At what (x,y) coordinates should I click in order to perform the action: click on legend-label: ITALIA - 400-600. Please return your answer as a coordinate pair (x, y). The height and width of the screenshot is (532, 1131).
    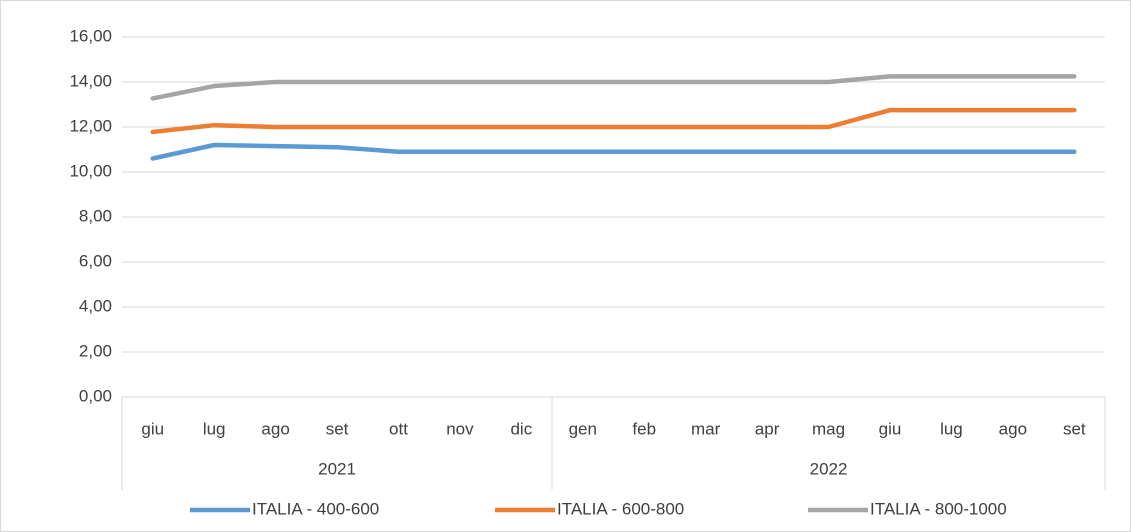
    Looking at the image, I should click on (315, 508).